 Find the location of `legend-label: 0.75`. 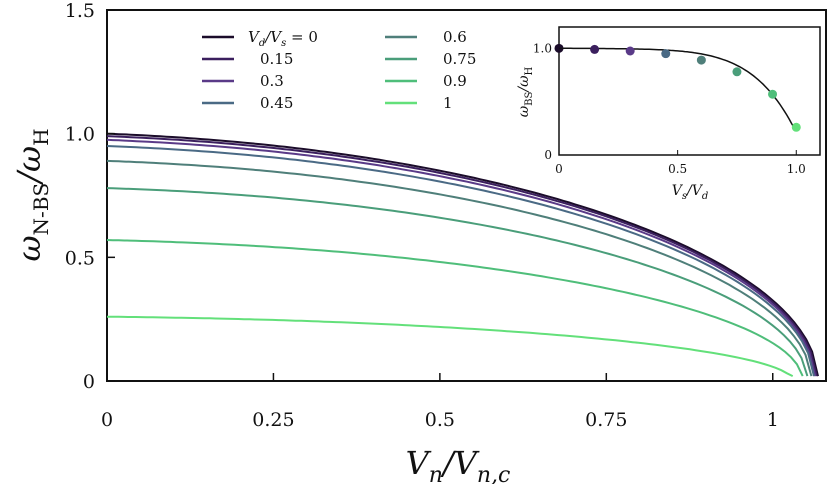

legend-label: 0.75 is located at coordinates (459, 59).